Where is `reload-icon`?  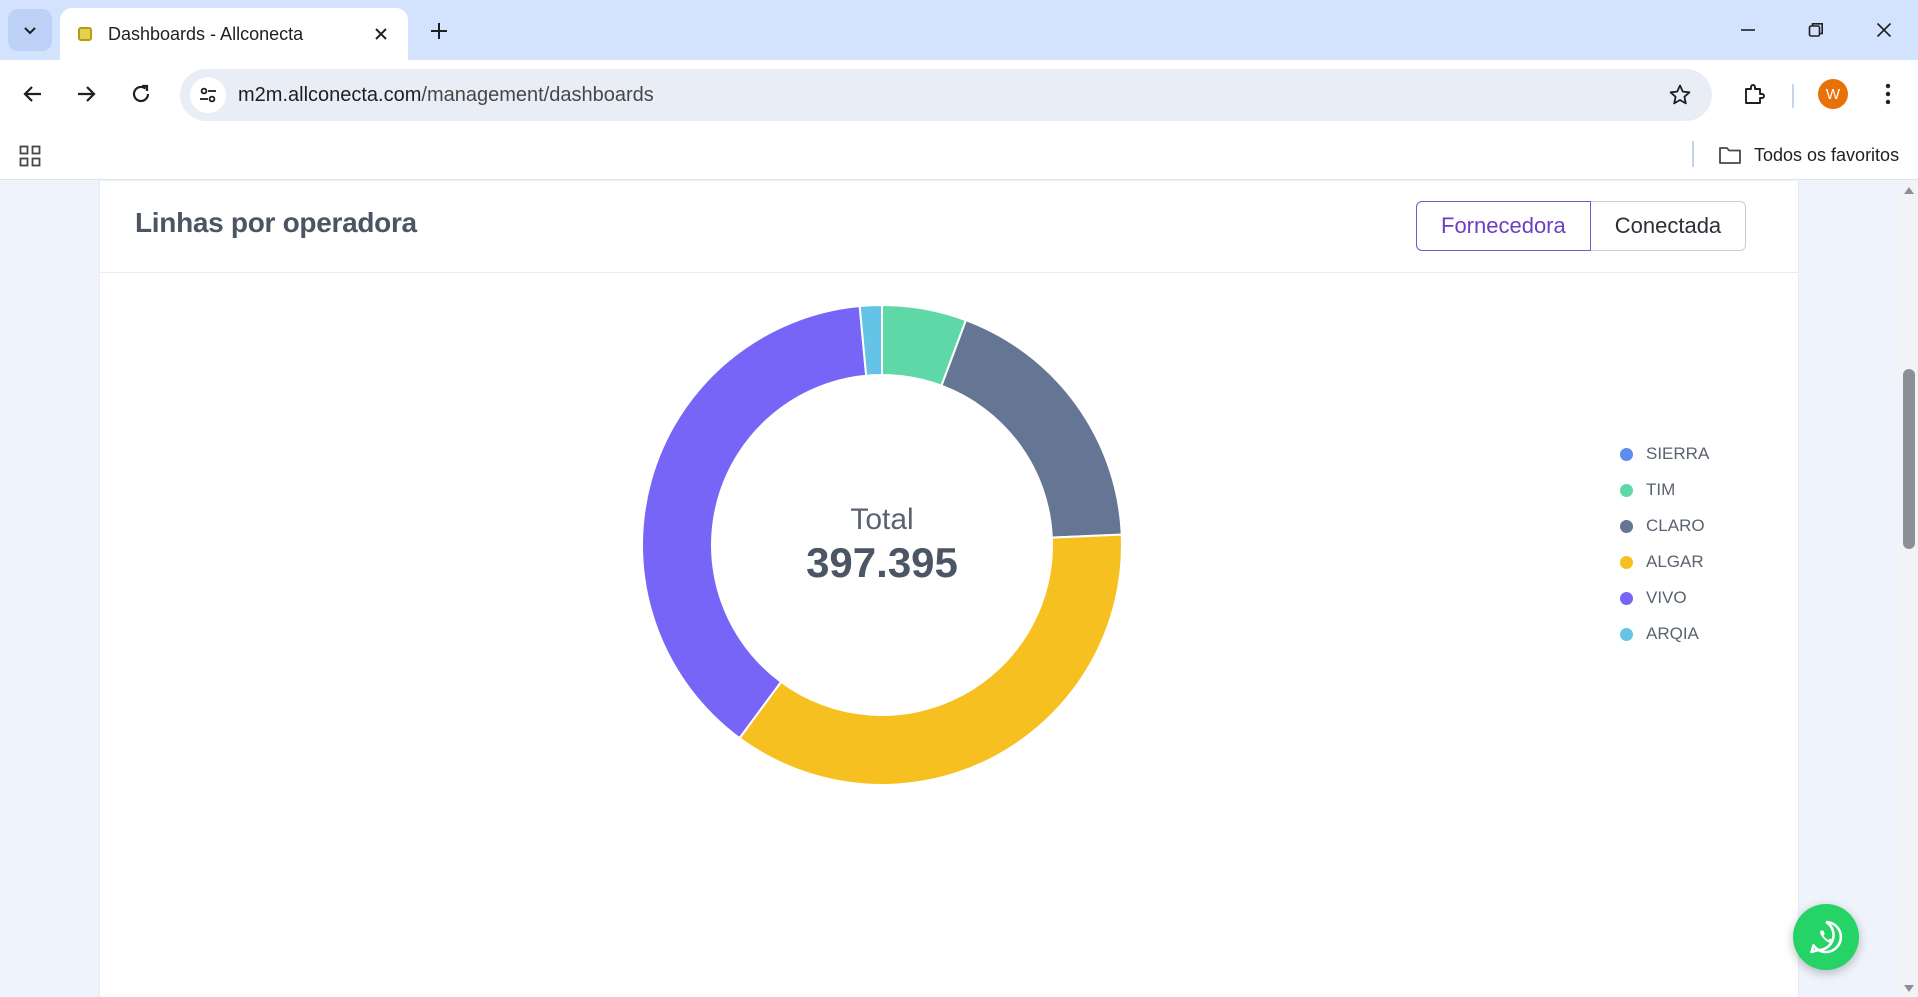 reload-icon is located at coordinates (141, 93).